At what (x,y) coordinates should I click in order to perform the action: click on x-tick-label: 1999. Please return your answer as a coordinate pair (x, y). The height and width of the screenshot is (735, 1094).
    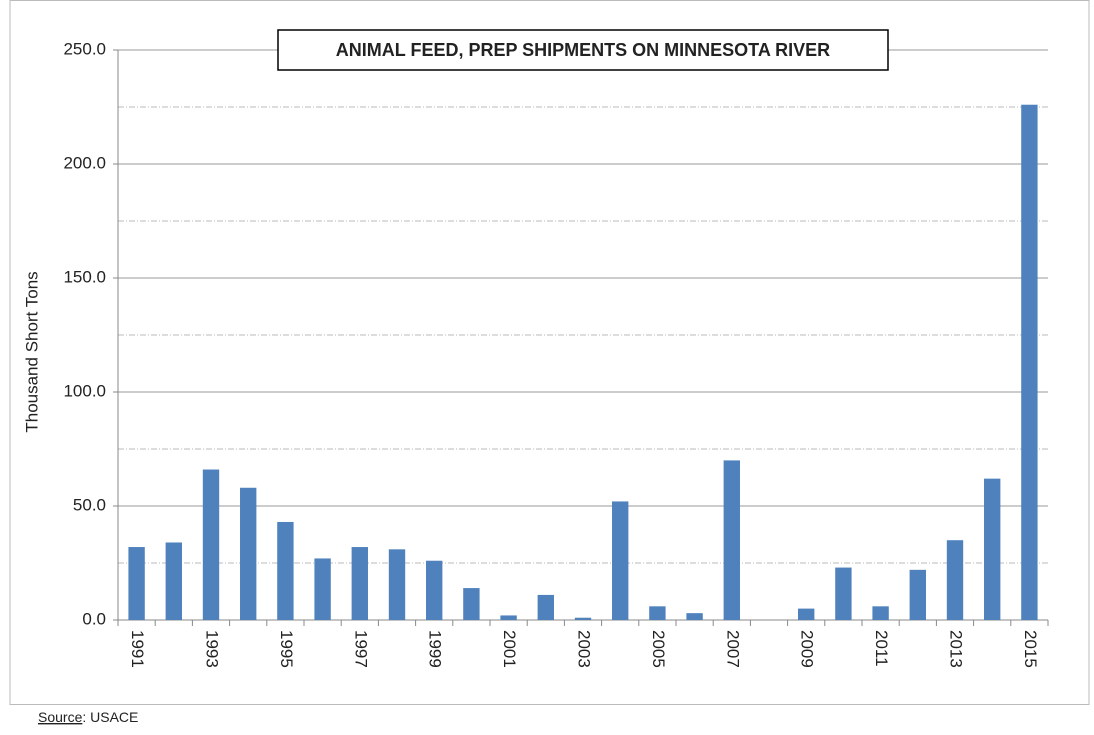
    Looking at the image, I should click on (435, 649).